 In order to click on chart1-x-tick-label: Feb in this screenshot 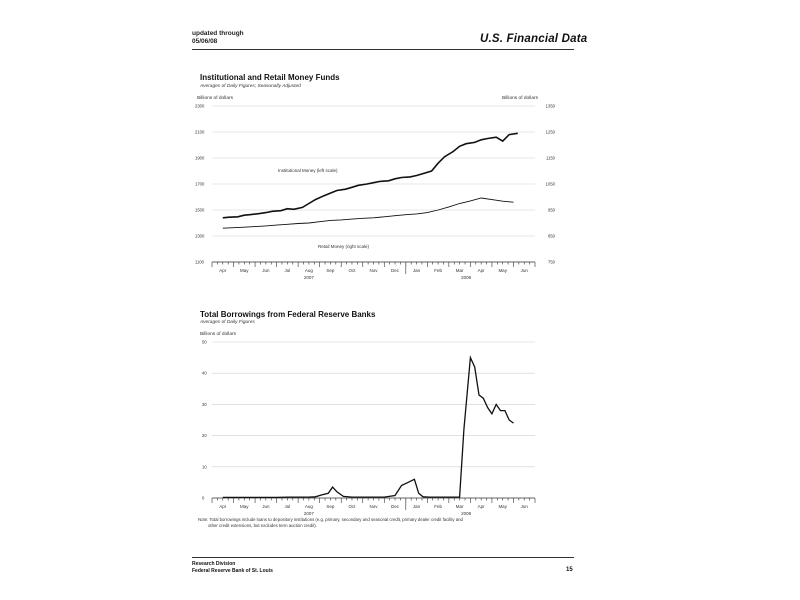, I will do `click(438, 270)`.